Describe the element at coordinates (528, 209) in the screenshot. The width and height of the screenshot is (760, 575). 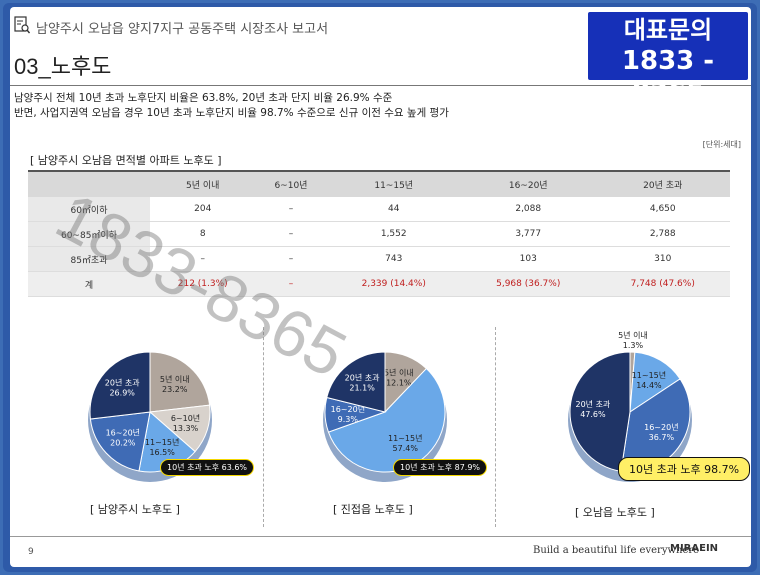
I see `table-cell: 2,088` at that location.